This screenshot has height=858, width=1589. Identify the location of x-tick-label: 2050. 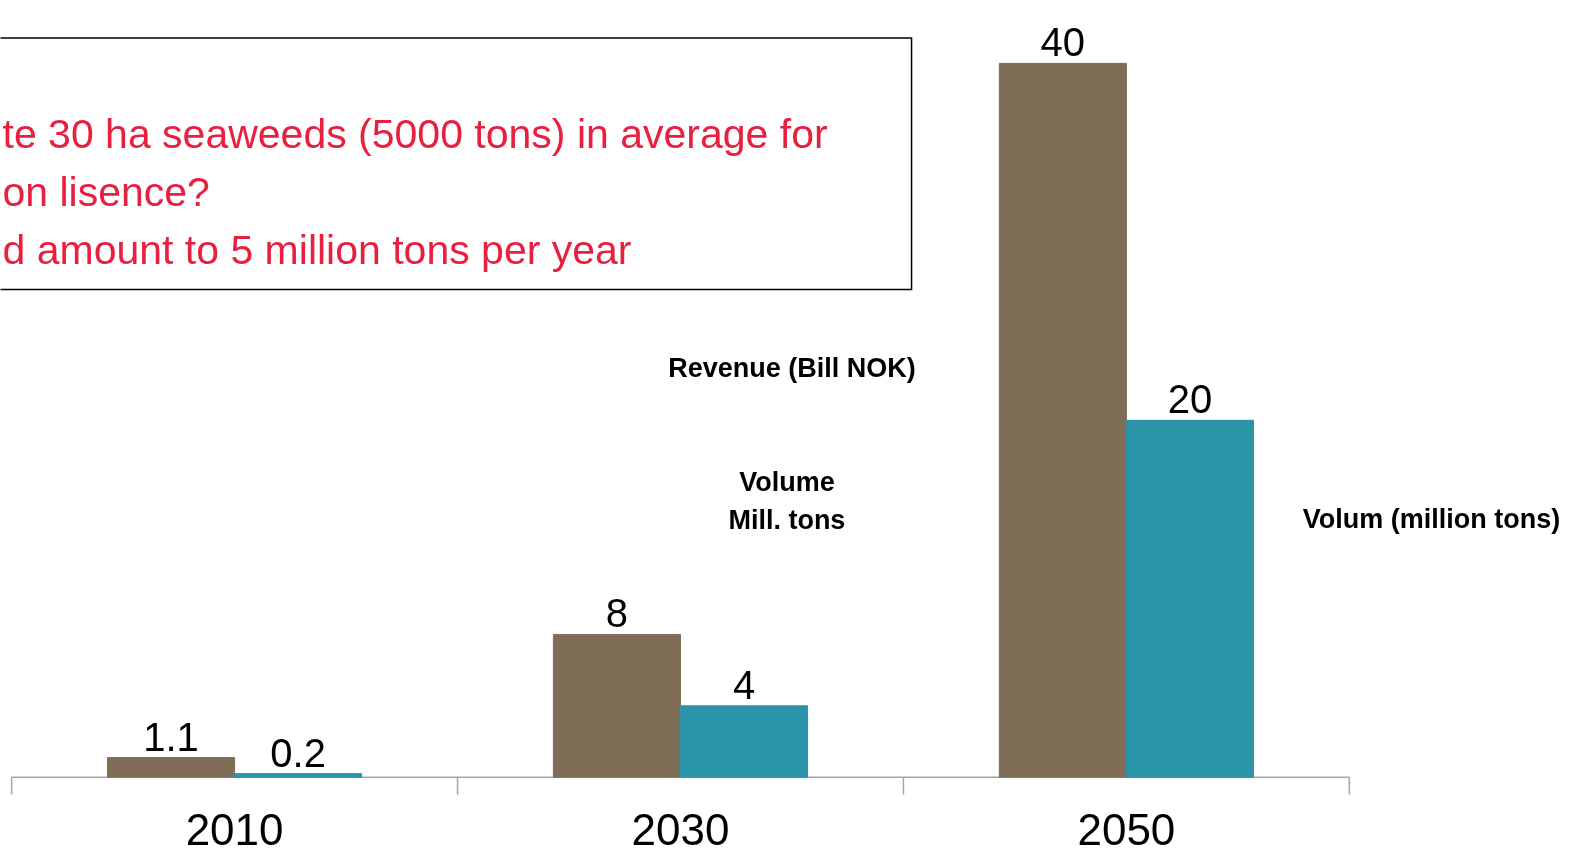
(1126, 829).